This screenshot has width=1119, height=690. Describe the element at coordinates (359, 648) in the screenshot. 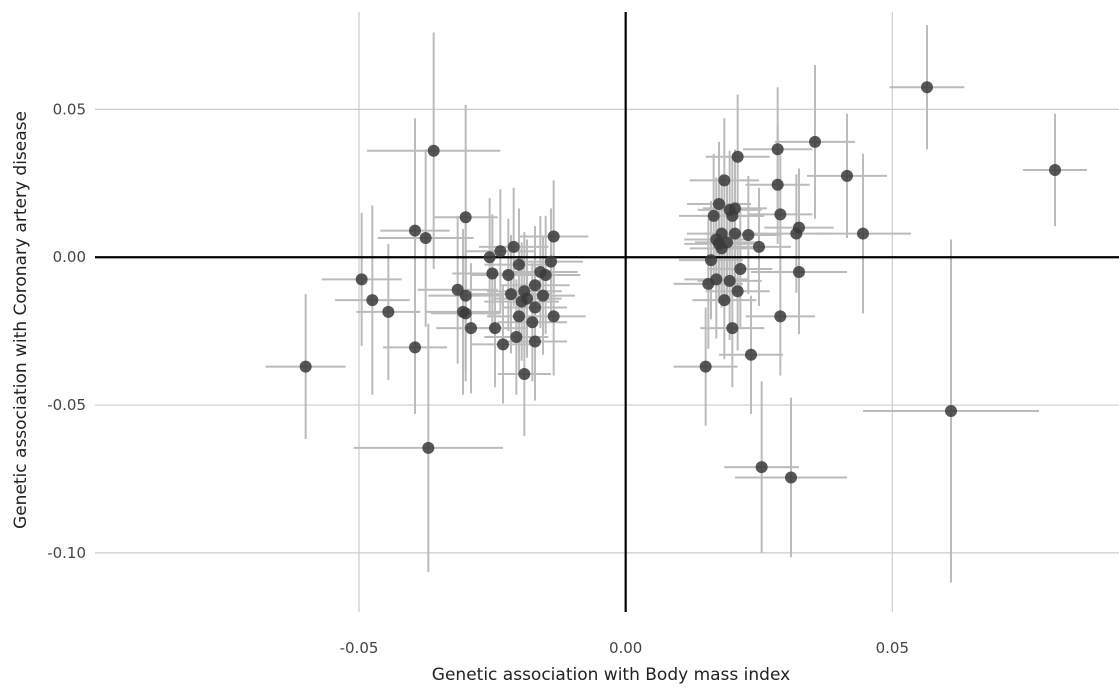

I see `x-tick-label: -0.05` at that location.